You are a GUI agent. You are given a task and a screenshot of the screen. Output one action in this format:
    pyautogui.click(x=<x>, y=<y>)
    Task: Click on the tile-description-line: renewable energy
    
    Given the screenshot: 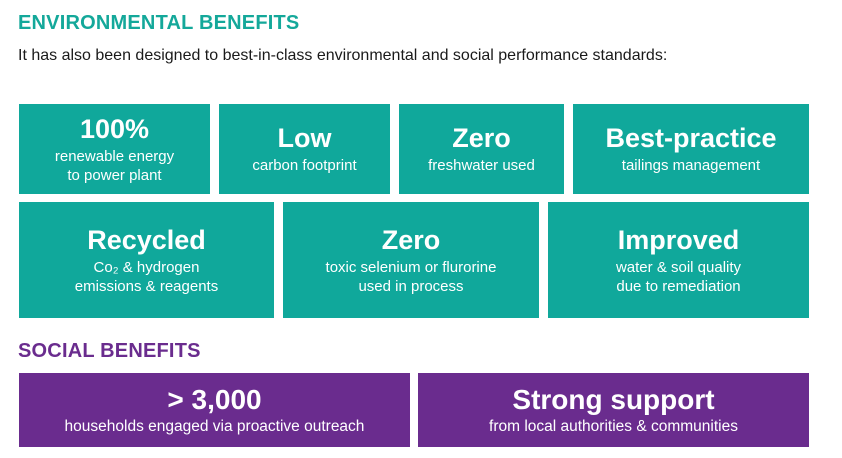 What is the action you would take?
    pyautogui.click(x=114, y=156)
    